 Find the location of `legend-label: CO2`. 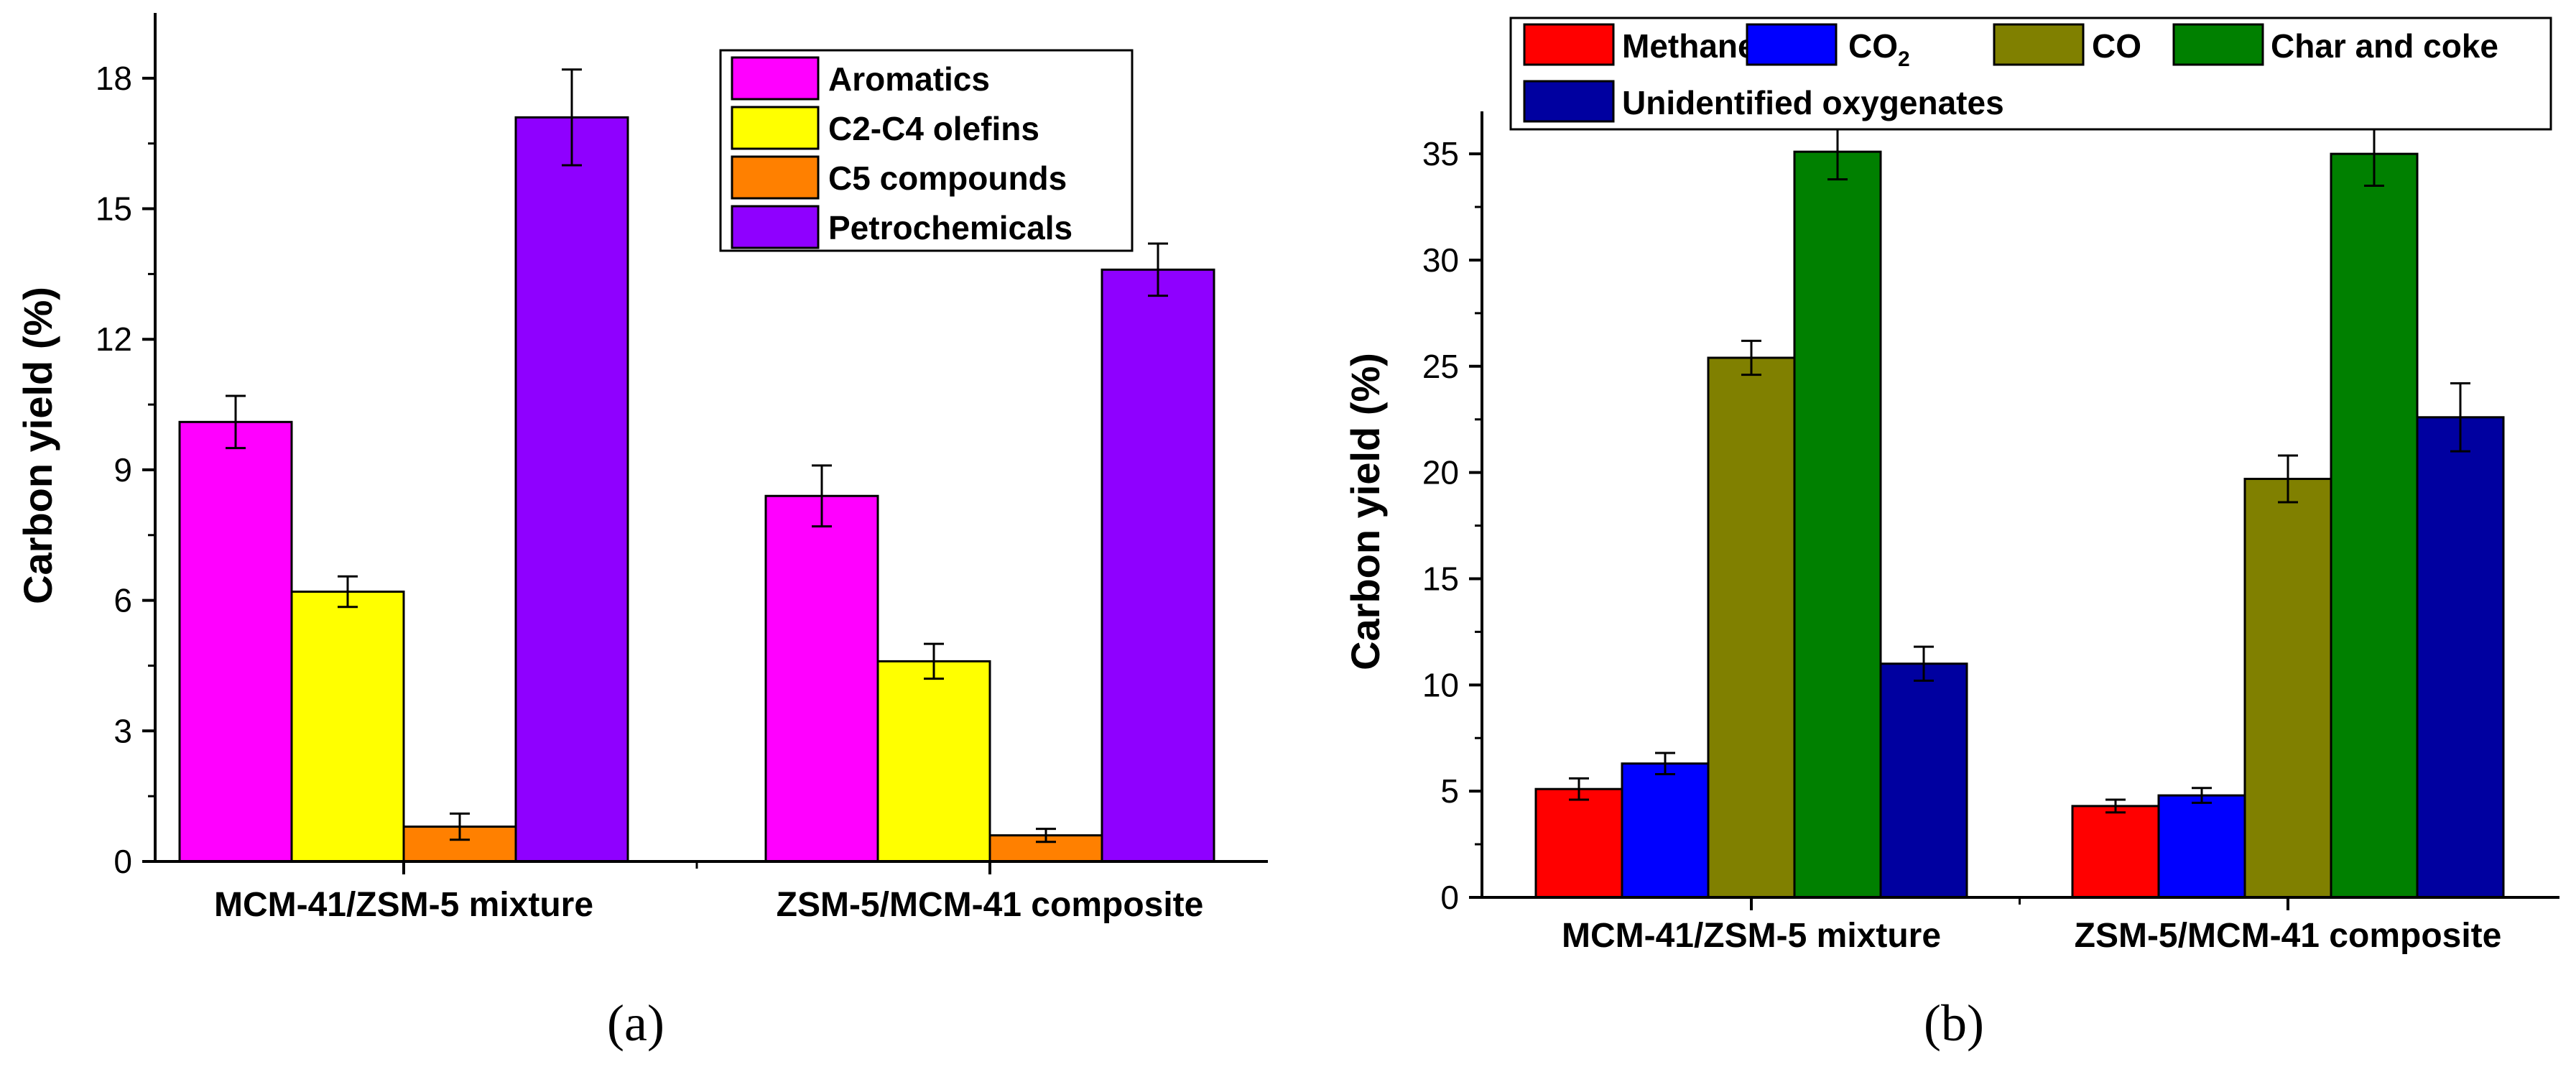

legend-label: CO2 is located at coordinates (1879, 49).